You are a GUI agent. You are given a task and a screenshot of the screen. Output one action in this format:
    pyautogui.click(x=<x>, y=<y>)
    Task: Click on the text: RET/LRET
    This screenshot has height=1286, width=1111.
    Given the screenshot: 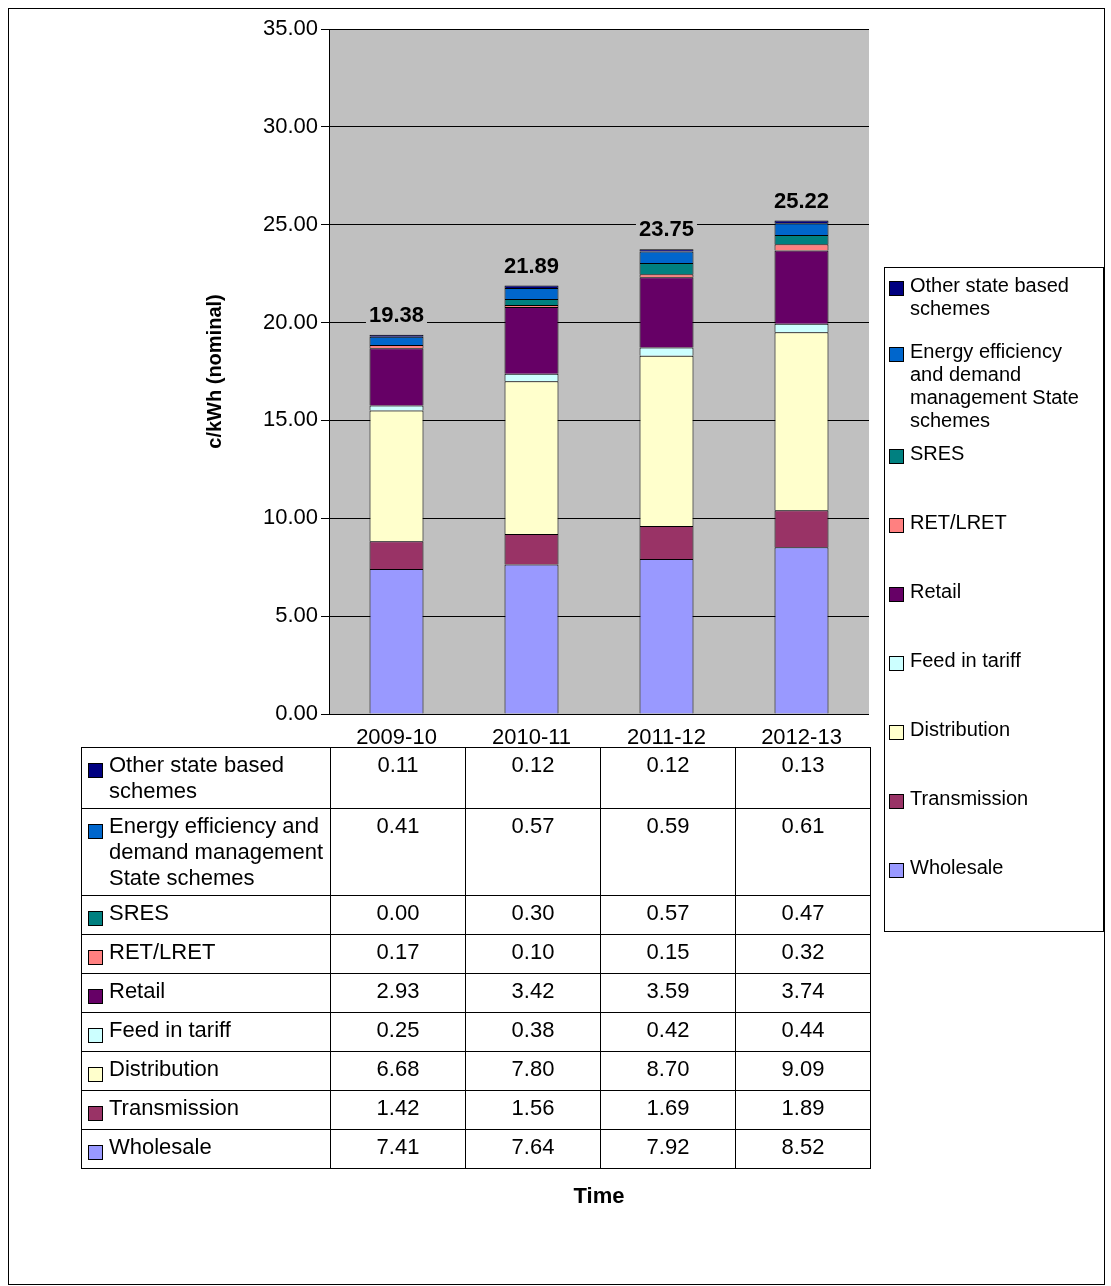 What is the action you would take?
    pyautogui.click(x=162, y=951)
    